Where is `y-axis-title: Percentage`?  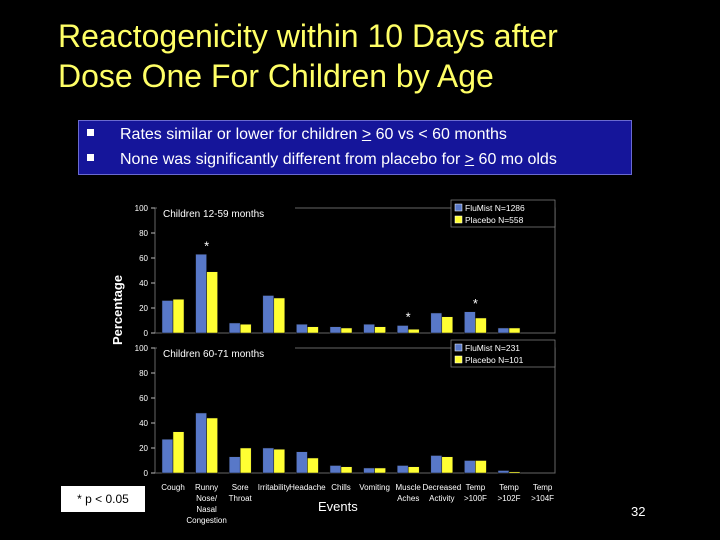 y-axis-title: Percentage is located at coordinates (117, 310).